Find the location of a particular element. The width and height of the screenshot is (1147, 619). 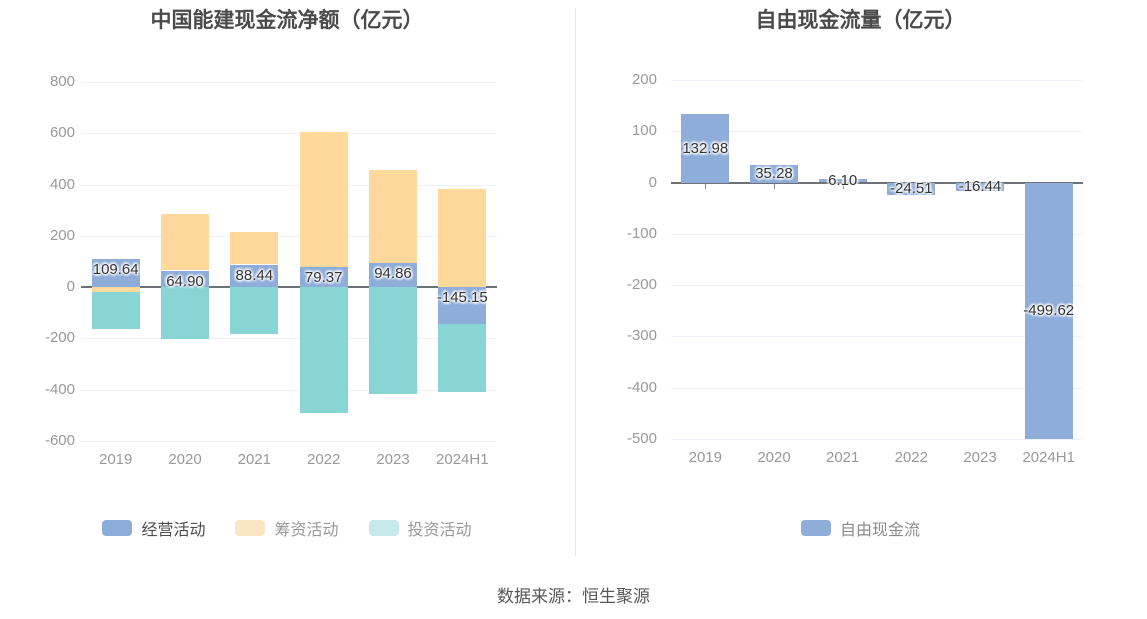

data-label-2020: 35.28 is located at coordinates (774, 173).